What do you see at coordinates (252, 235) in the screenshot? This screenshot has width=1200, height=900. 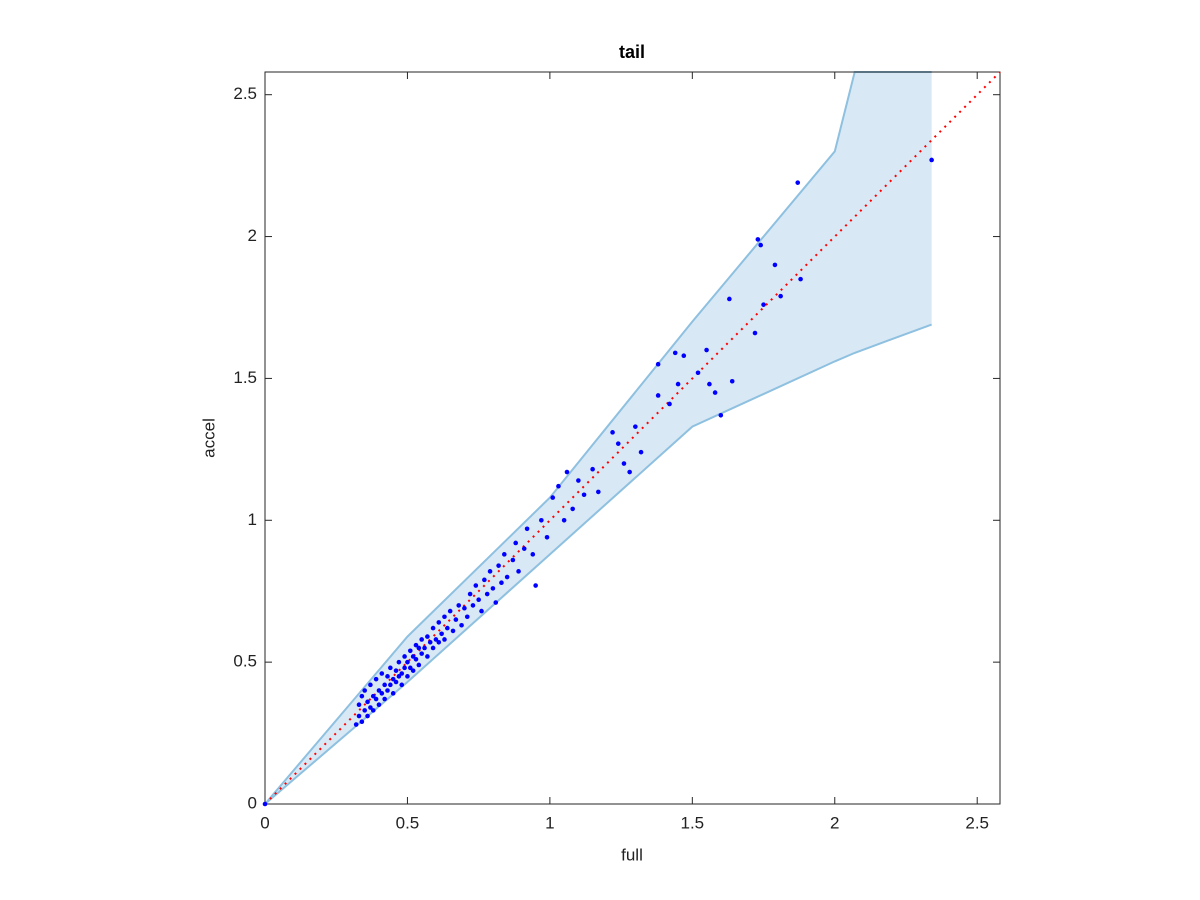 I see `y-tick-label: 2` at bounding box center [252, 235].